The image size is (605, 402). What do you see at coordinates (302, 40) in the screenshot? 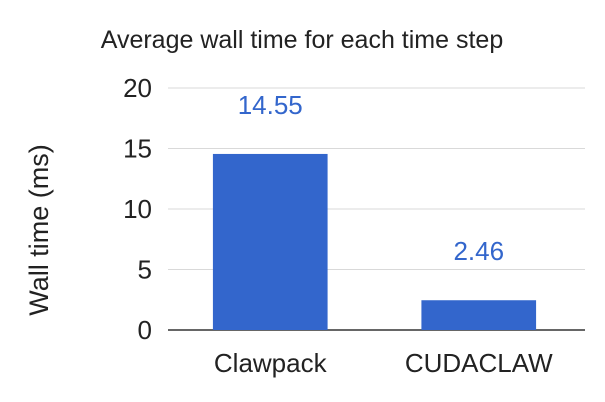
I see `chart-title: Average wall time for each time step` at bounding box center [302, 40].